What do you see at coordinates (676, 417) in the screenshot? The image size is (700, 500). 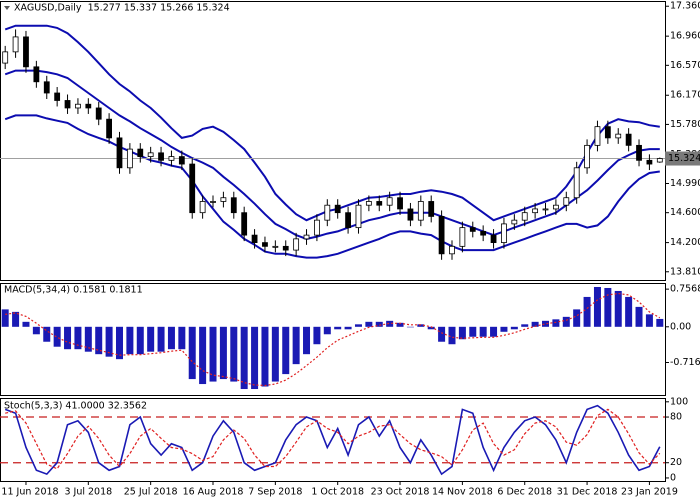 I see `y-tick-label: 80` at bounding box center [676, 417].